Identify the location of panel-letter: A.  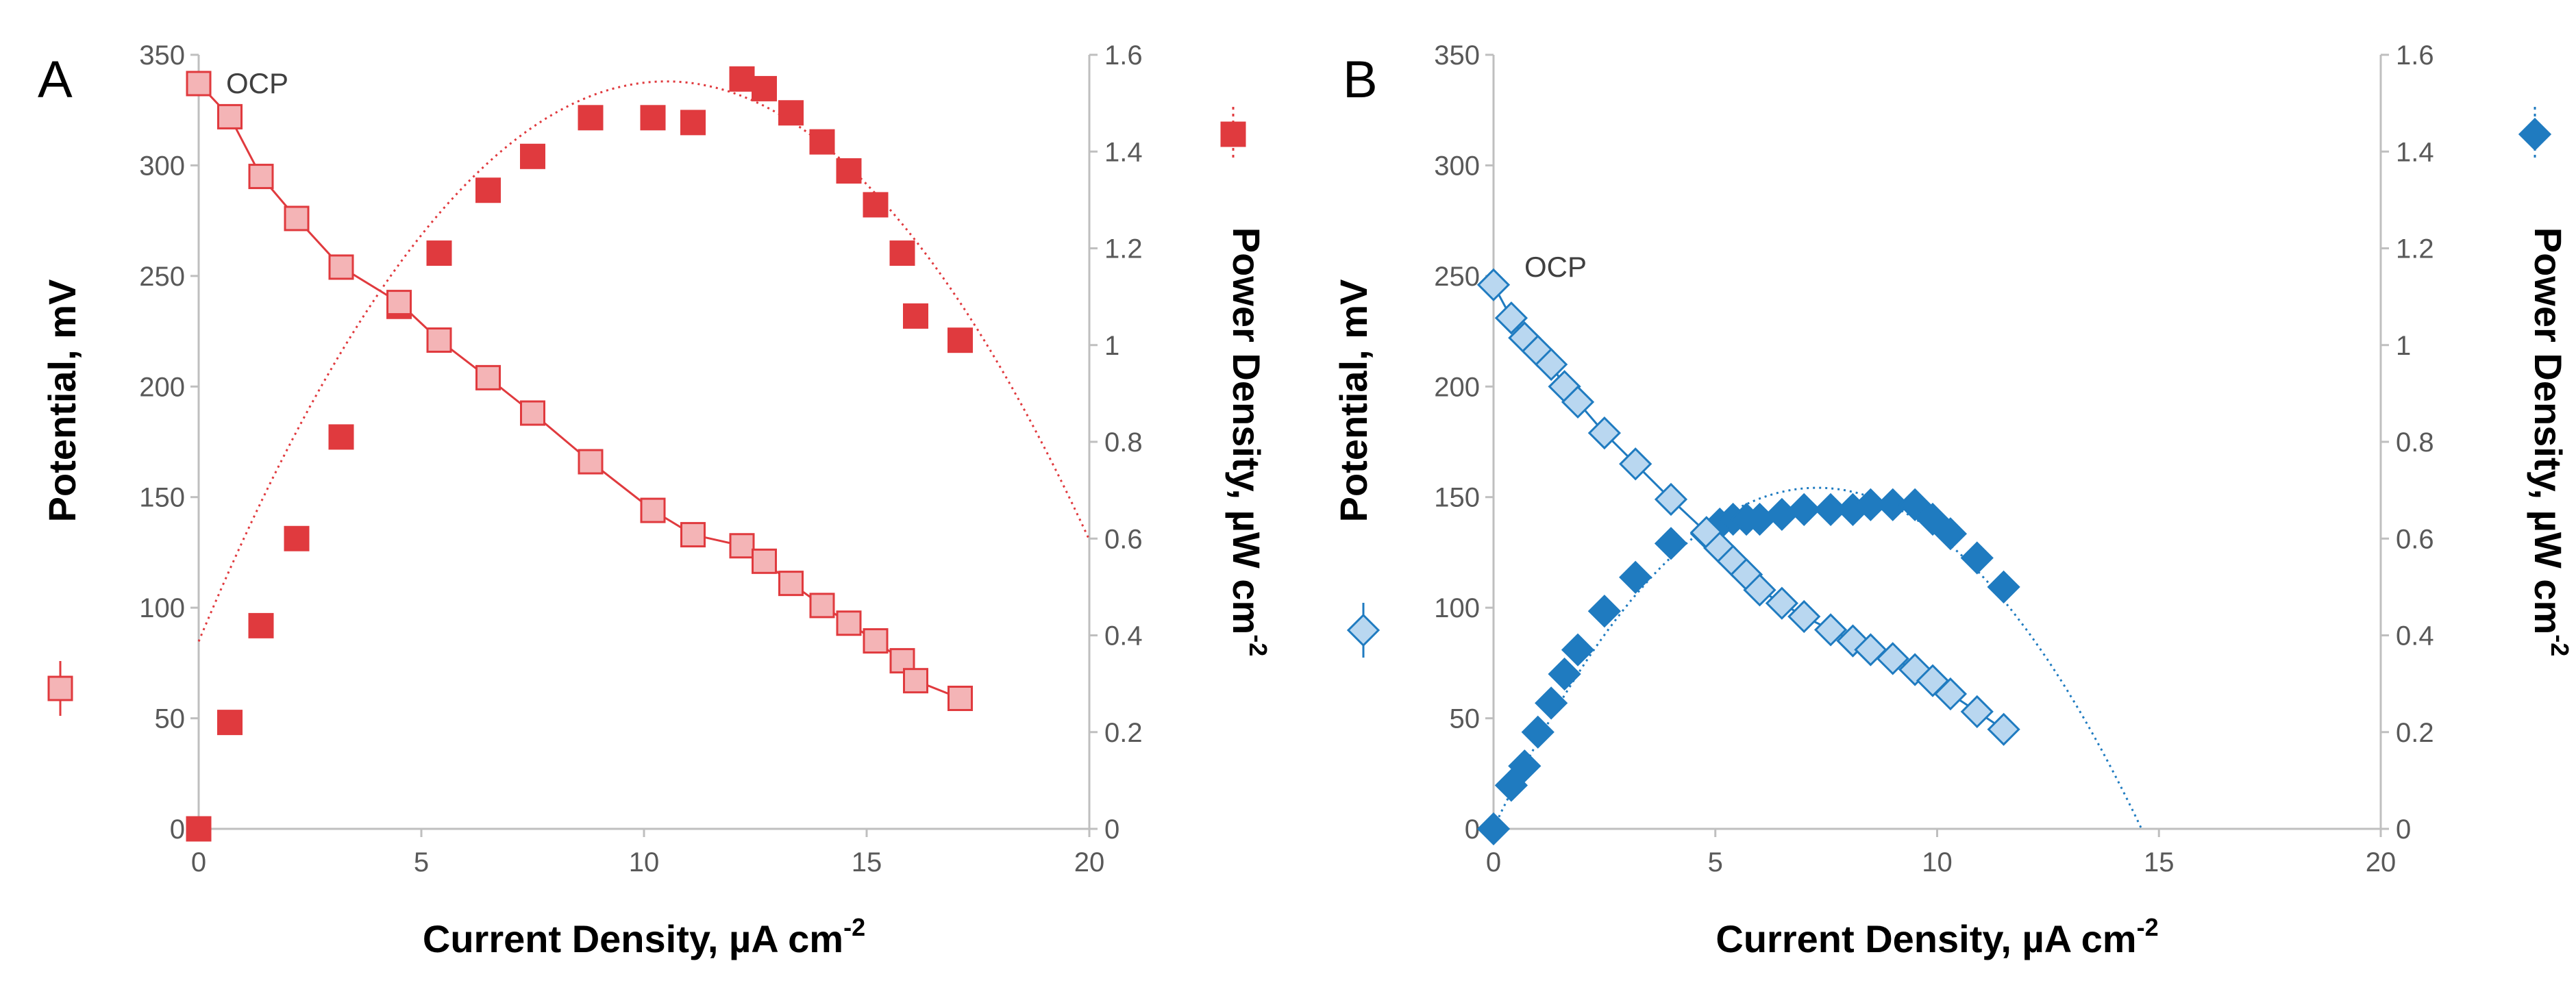
(55, 80).